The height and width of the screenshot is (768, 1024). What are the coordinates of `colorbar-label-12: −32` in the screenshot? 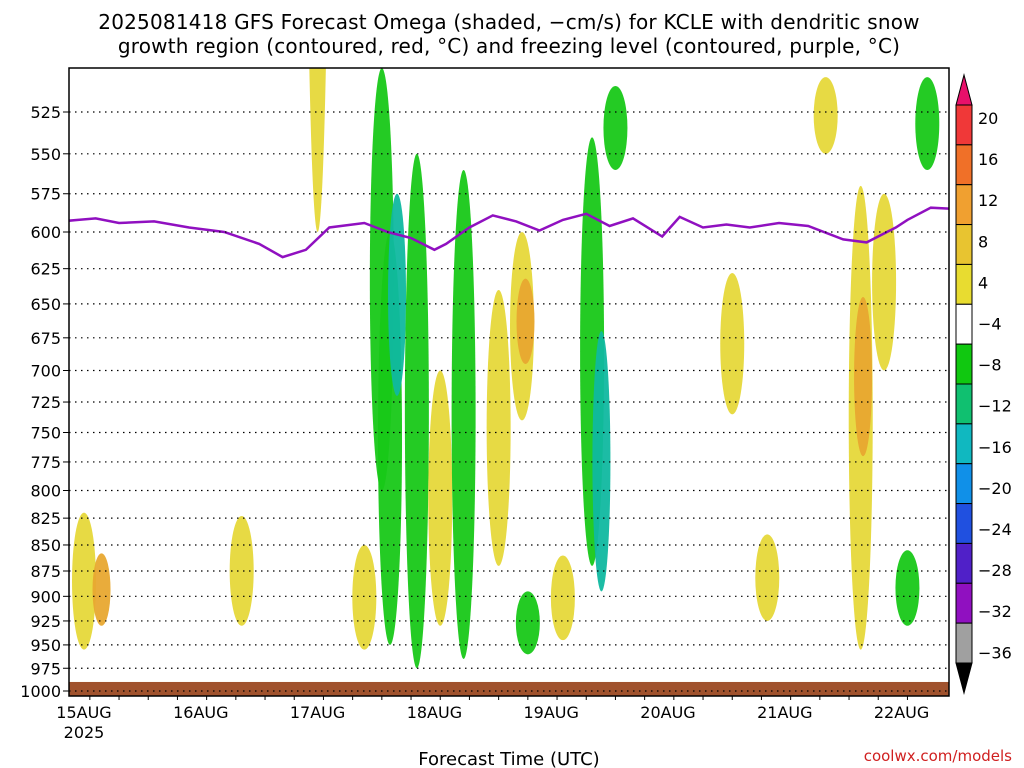 It's located at (995, 611).